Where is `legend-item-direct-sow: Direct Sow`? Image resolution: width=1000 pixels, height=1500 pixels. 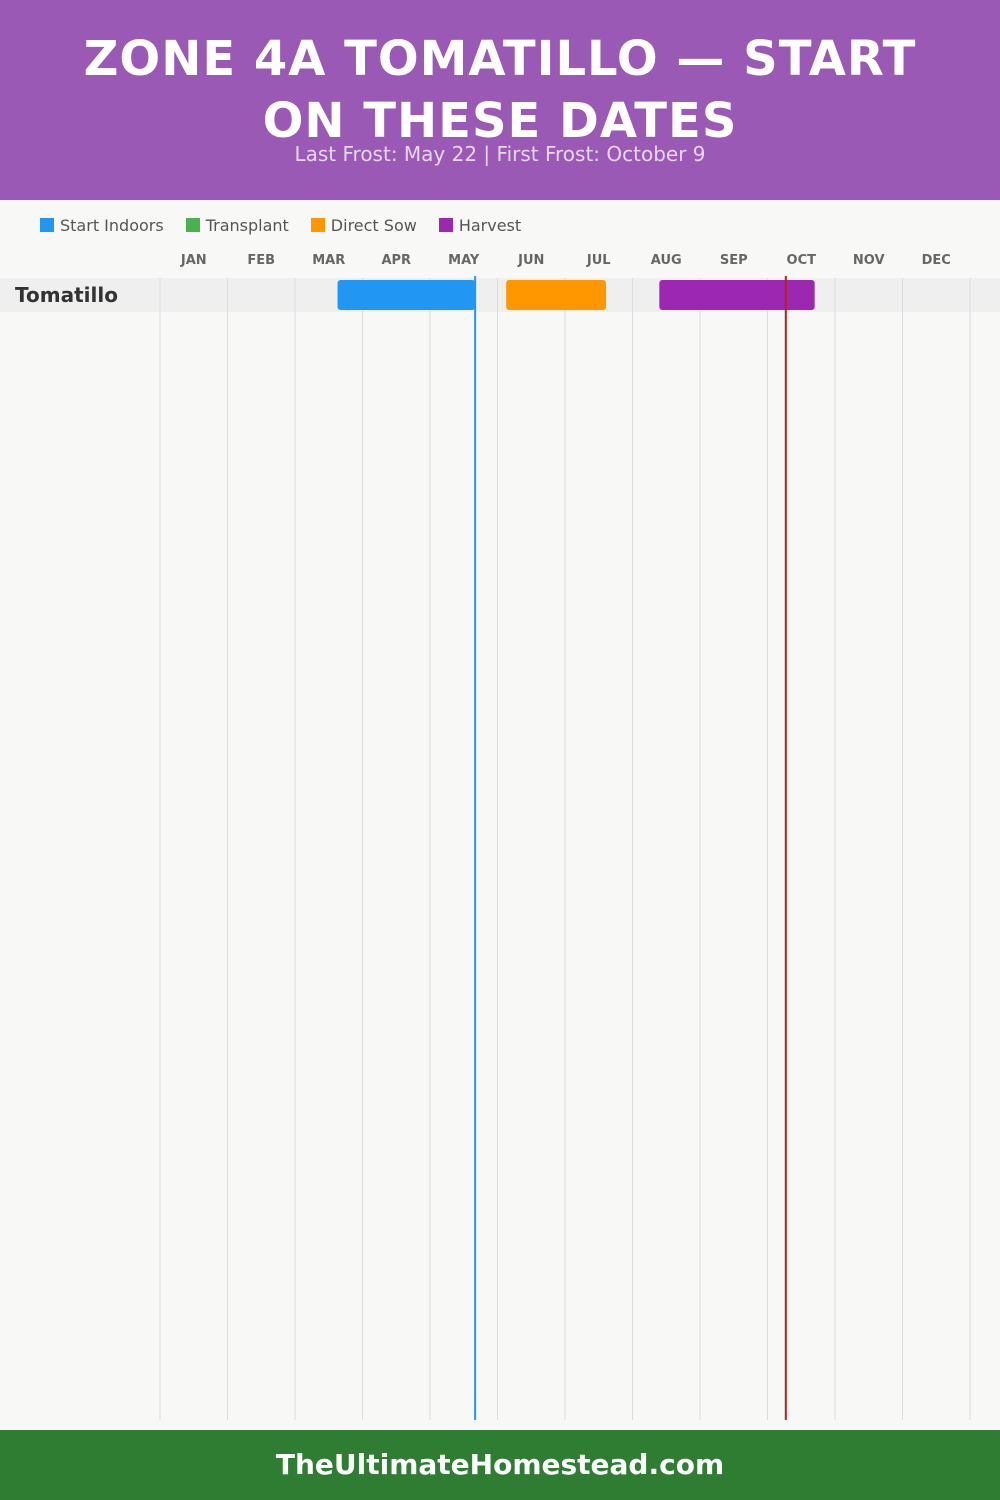
legend-item-direct-sow: Direct Sow is located at coordinates (363, 225).